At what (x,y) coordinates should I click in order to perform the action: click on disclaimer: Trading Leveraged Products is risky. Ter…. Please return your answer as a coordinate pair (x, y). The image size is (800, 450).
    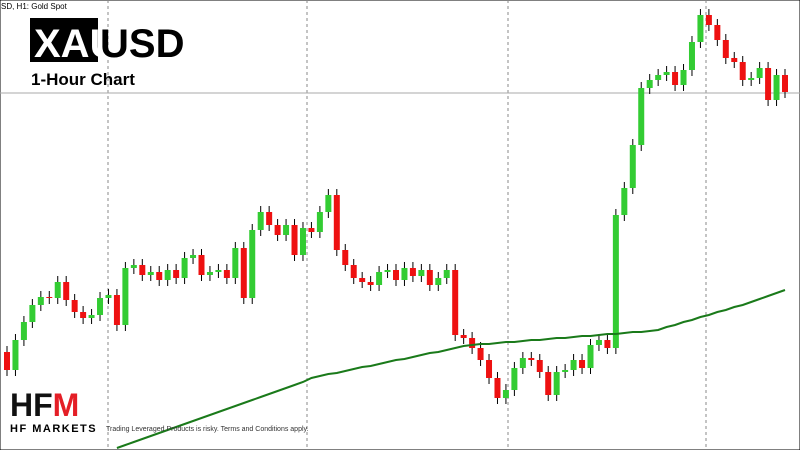
    Looking at the image, I should click on (207, 429).